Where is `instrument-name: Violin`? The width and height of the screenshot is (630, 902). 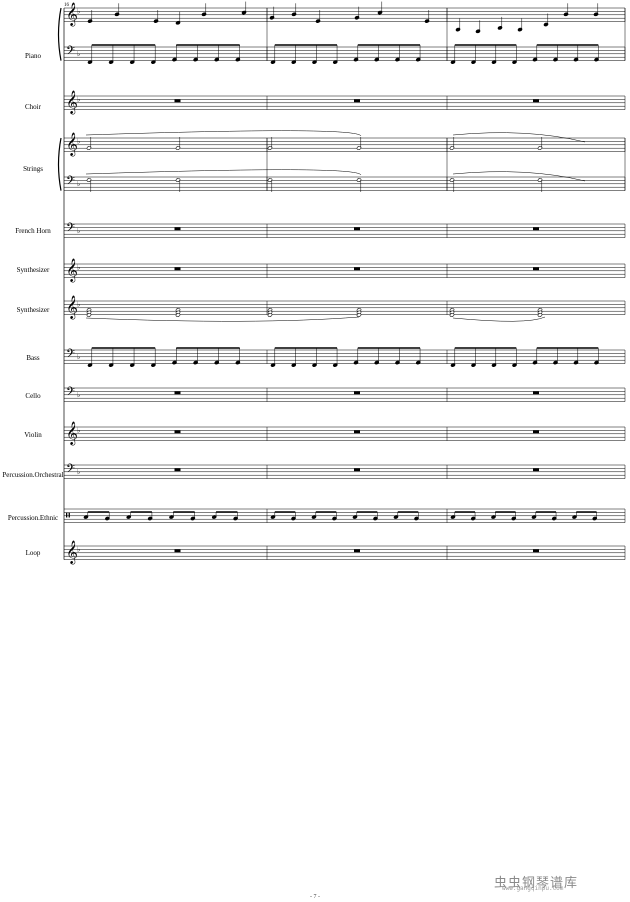 instrument-name: Violin is located at coordinates (33, 435).